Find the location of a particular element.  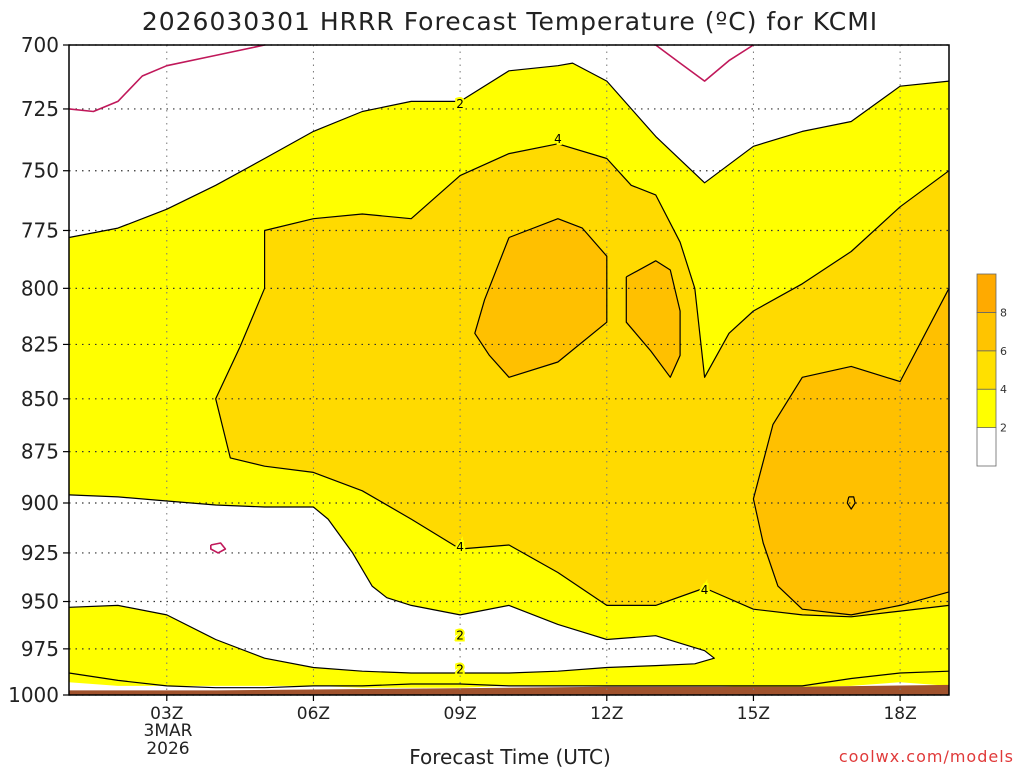

contour-label-5: 2 is located at coordinates (460, 669).